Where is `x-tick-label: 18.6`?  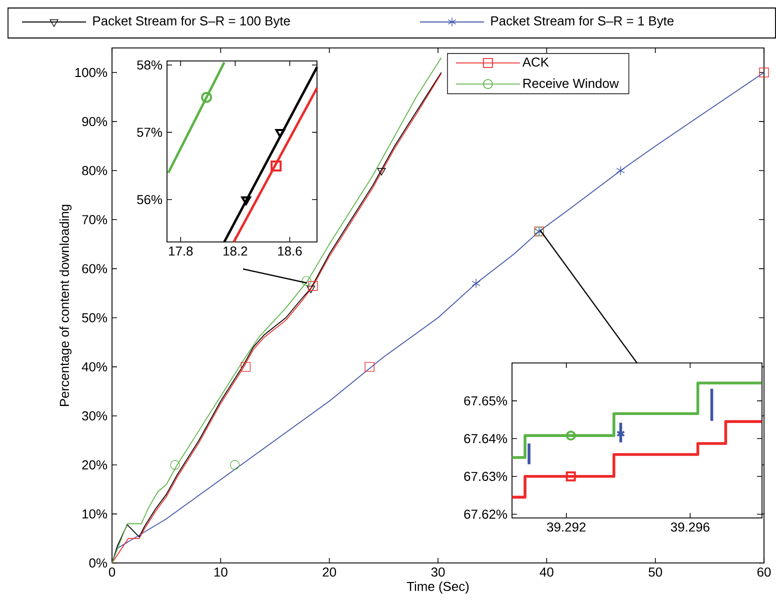 x-tick-label: 18.6 is located at coordinates (290, 251).